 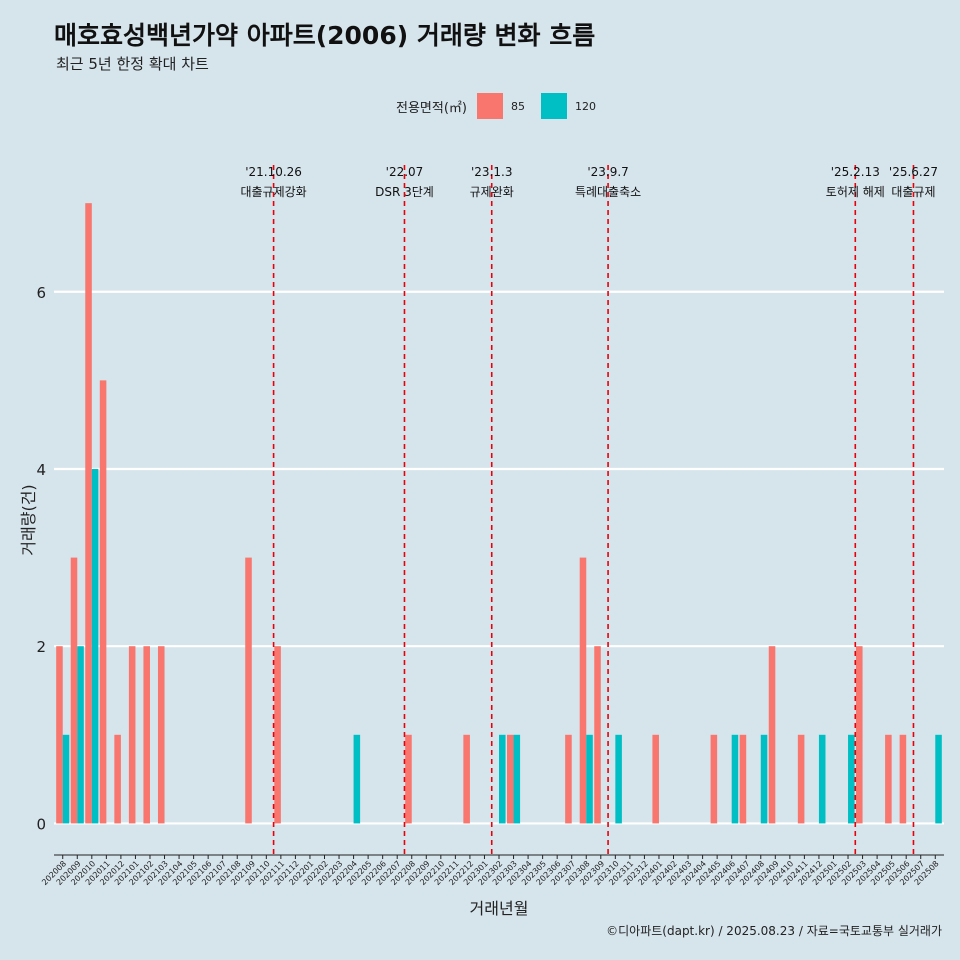 What do you see at coordinates (273, 172) in the screenshot?
I see `event-date: '21.10.26` at bounding box center [273, 172].